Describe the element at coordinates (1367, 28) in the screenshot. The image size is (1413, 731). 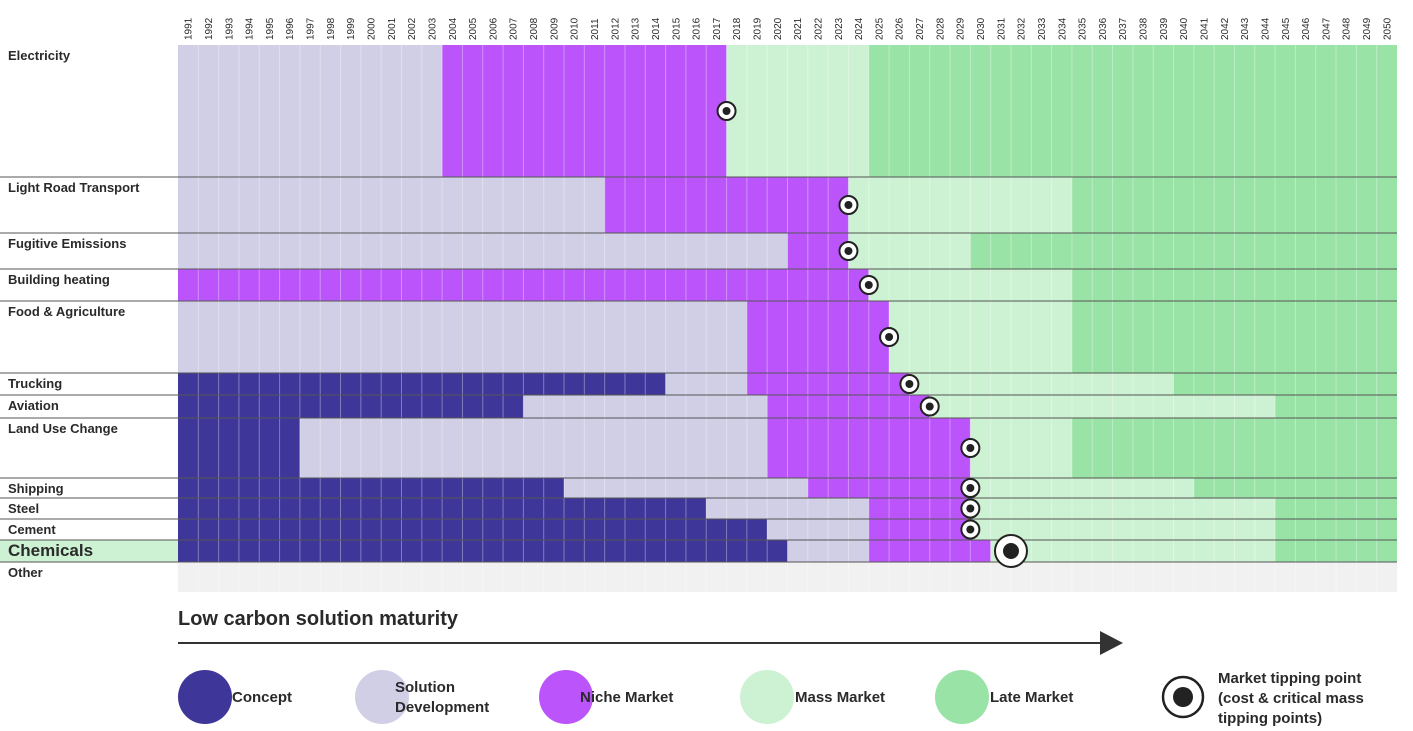
I see `year-label: 2049` at that location.